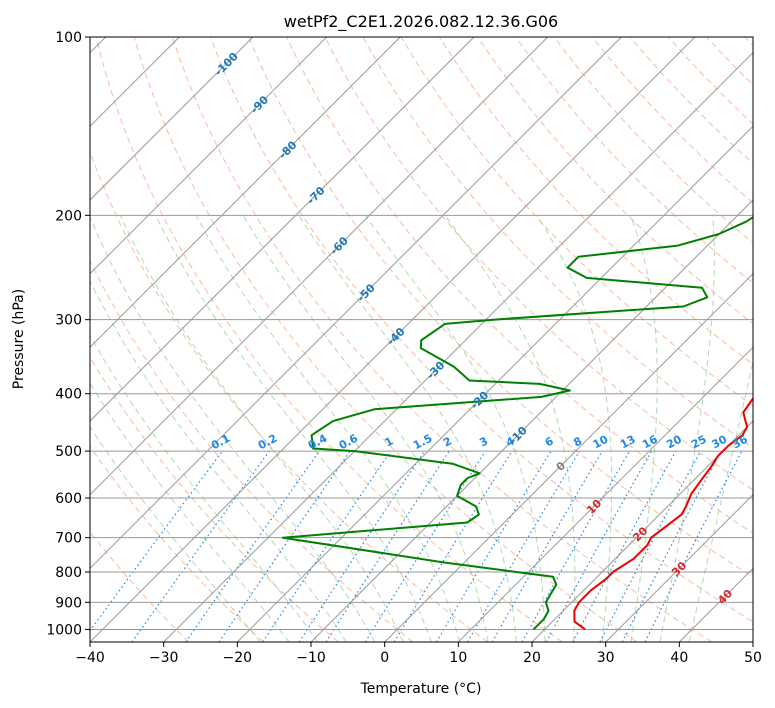  What do you see at coordinates (68, 38) in the screenshot?
I see `y-tick-label: 100` at bounding box center [68, 38].